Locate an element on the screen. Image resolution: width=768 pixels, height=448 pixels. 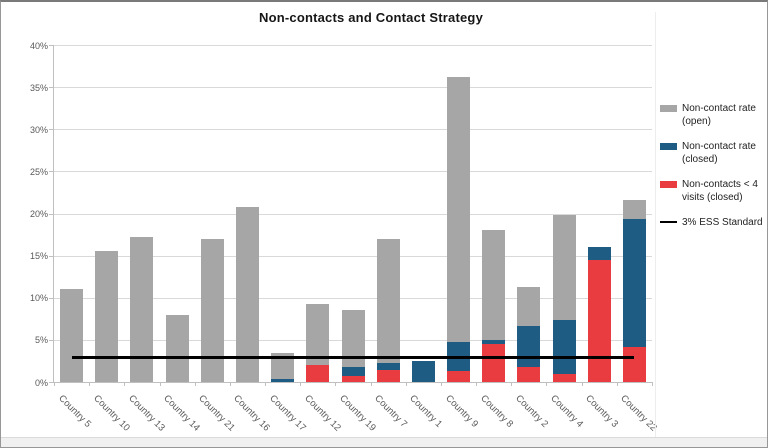
chart-area-divider is located at coordinates (655, 225).